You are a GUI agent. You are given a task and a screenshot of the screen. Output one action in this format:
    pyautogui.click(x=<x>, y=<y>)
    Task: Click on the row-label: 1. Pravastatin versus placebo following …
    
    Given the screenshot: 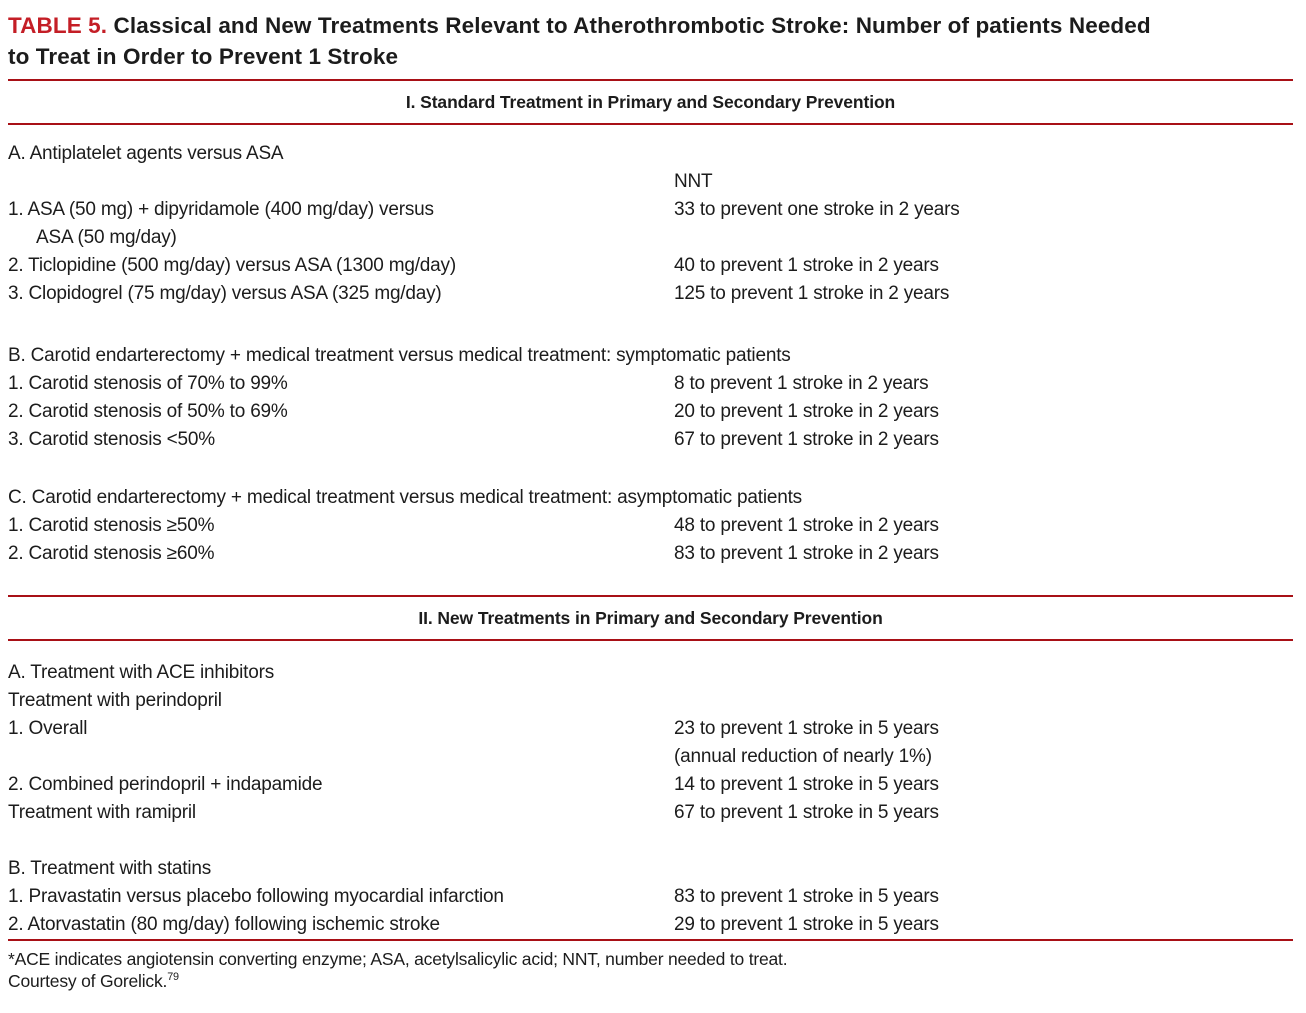 What is the action you would take?
    pyautogui.click(x=256, y=896)
    